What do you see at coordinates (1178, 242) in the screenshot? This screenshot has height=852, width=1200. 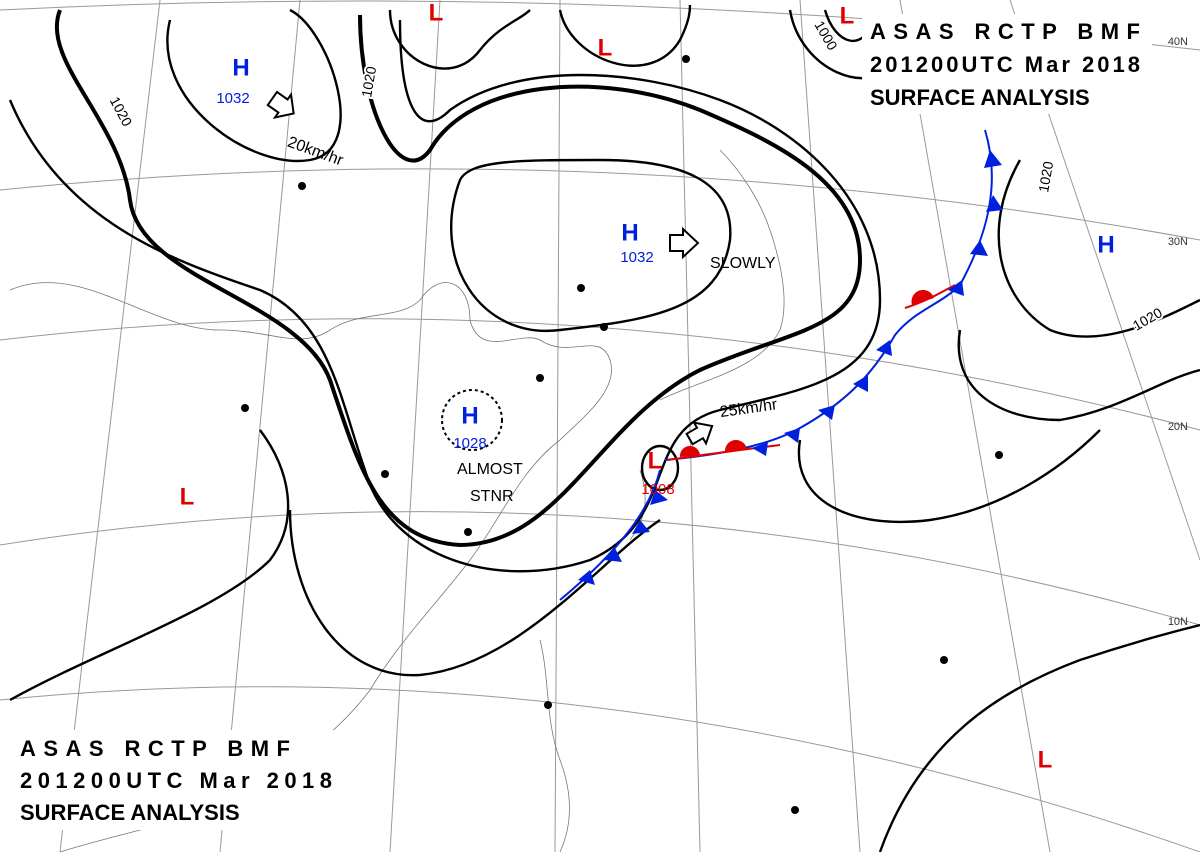 I see `latitude-label: 30N` at bounding box center [1178, 242].